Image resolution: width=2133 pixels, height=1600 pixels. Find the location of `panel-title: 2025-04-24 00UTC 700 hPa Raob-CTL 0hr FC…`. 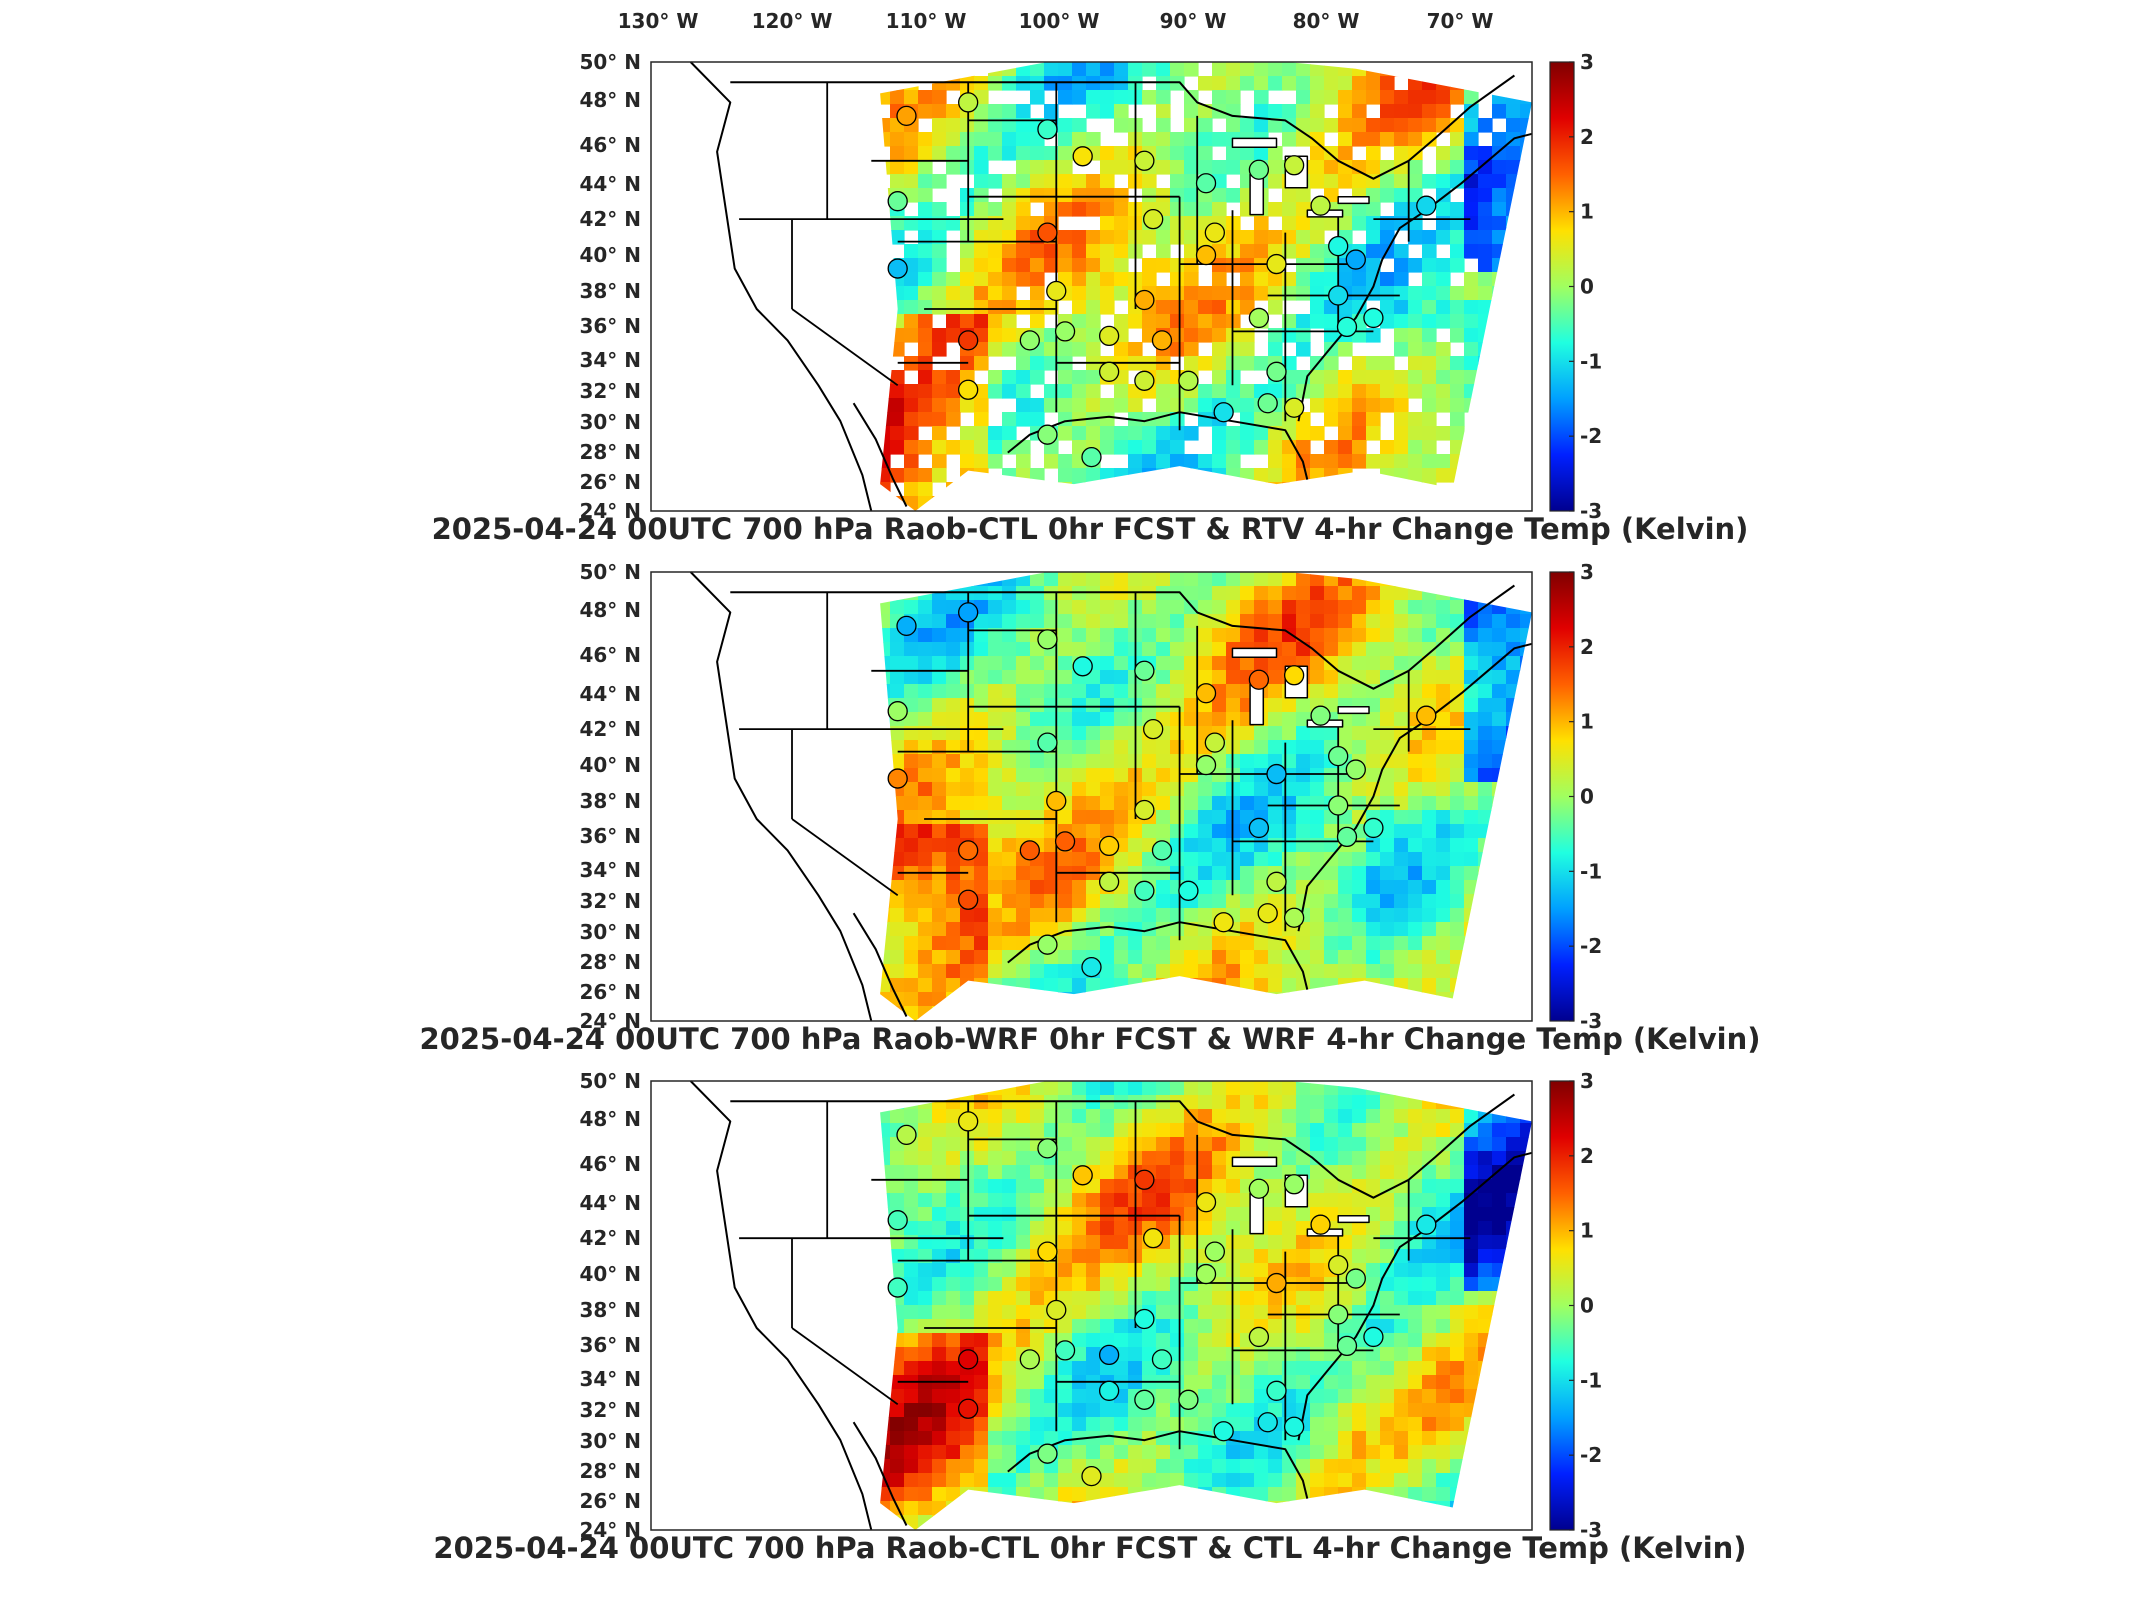

panel-title: 2025-04-24 00UTC 700 hPa Raob-CTL 0hr FC… is located at coordinates (1090, 529).